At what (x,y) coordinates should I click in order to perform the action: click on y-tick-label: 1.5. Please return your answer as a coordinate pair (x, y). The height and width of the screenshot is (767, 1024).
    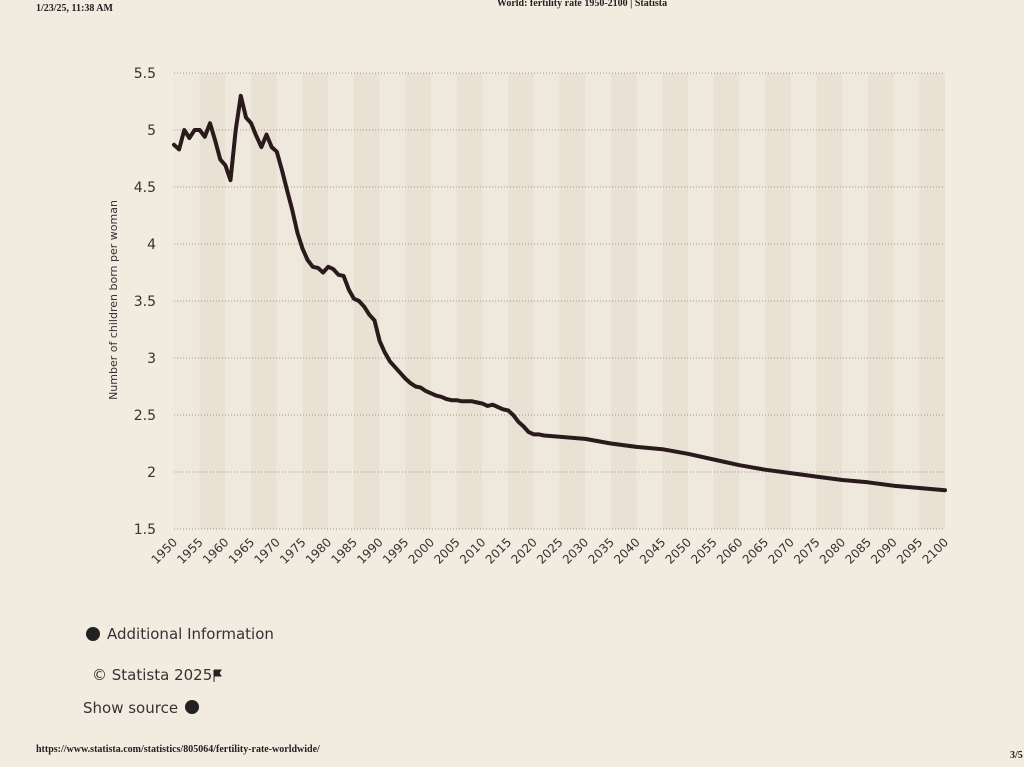
    Looking at the image, I should click on (145, 530).